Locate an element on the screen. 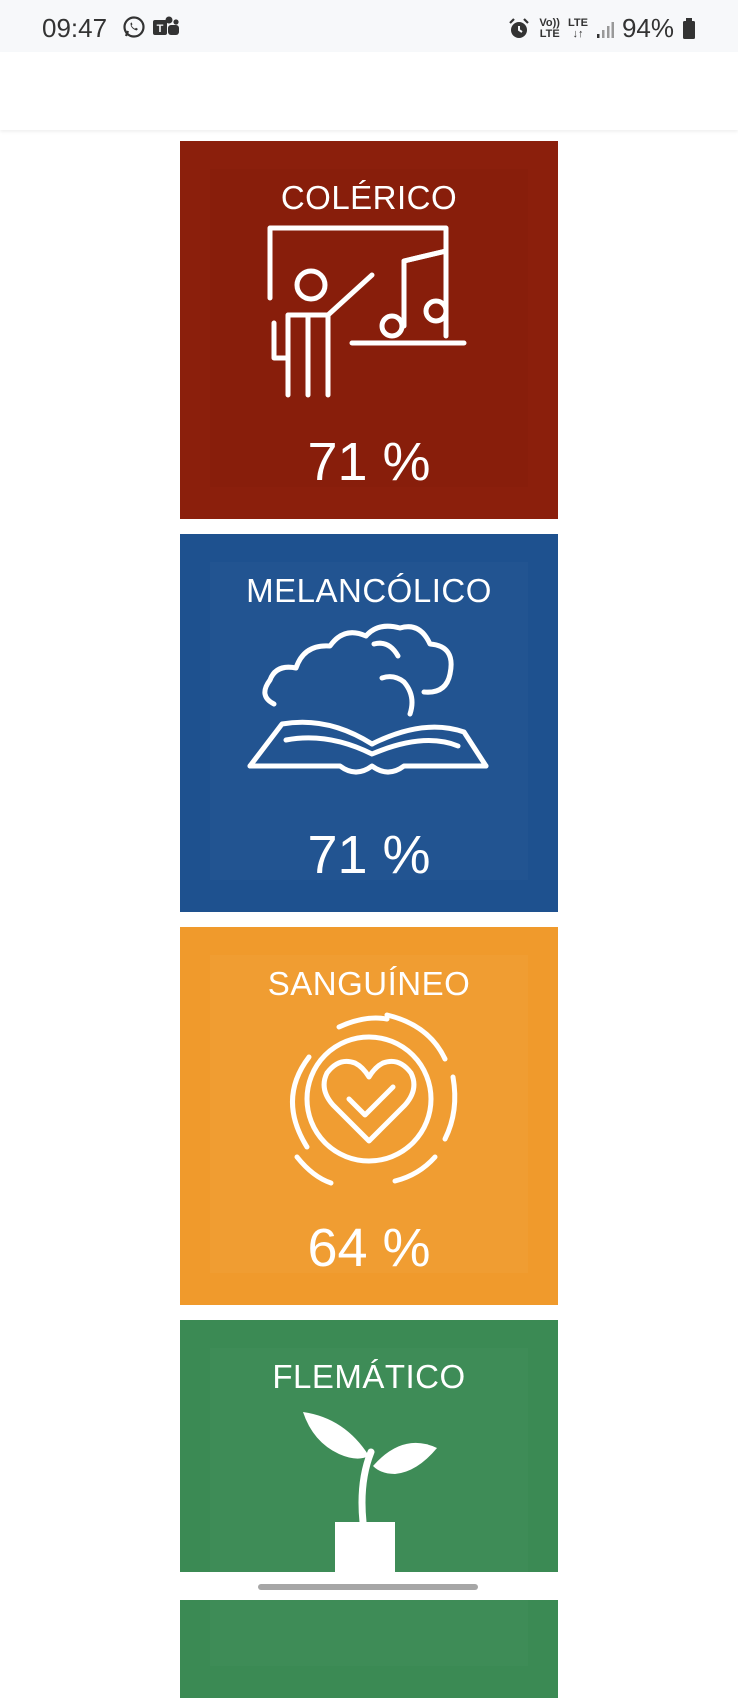 The width and height of the screenshot is (738, 1698). lte-icon: LTE ↓↑ is located at coordinates (577, 28).